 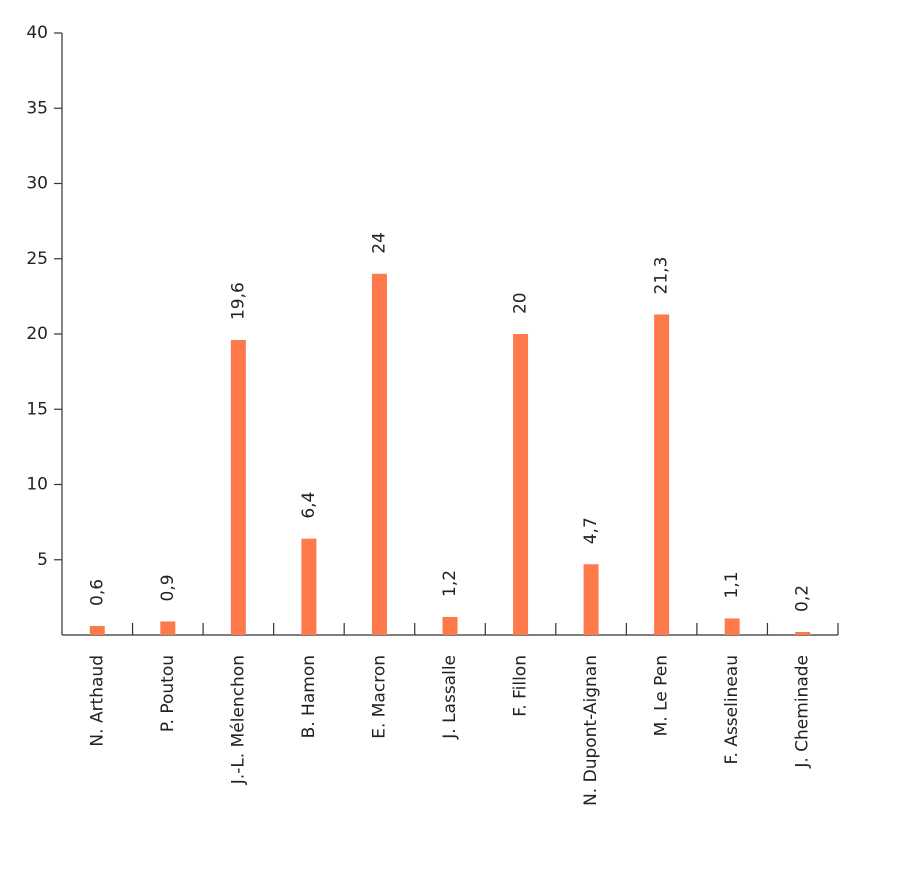 What do you see at coordinates (662, 276) in the screenshot?
I see `value-label: 21,3` at bounding box center [662, 276].